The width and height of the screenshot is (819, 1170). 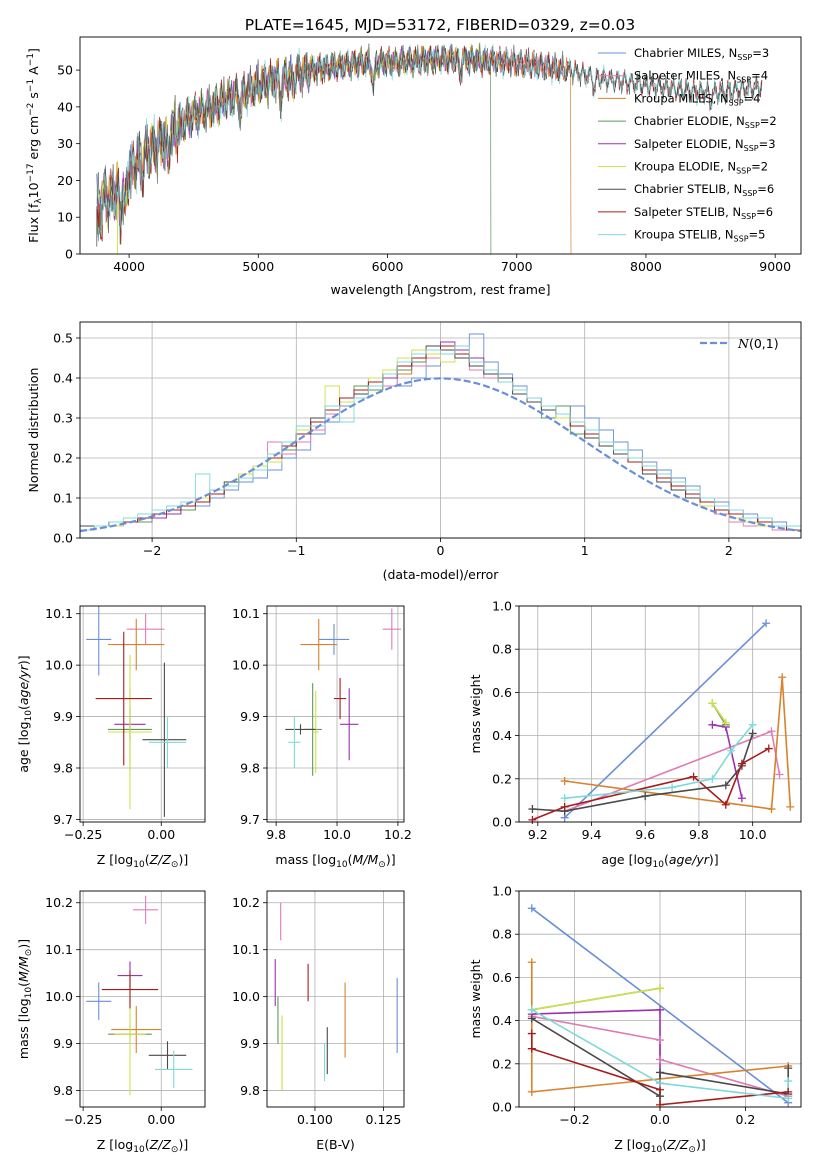 I want to click on mass-vs-Z-ytick-label: 10.2, so click(x=59, y=902).